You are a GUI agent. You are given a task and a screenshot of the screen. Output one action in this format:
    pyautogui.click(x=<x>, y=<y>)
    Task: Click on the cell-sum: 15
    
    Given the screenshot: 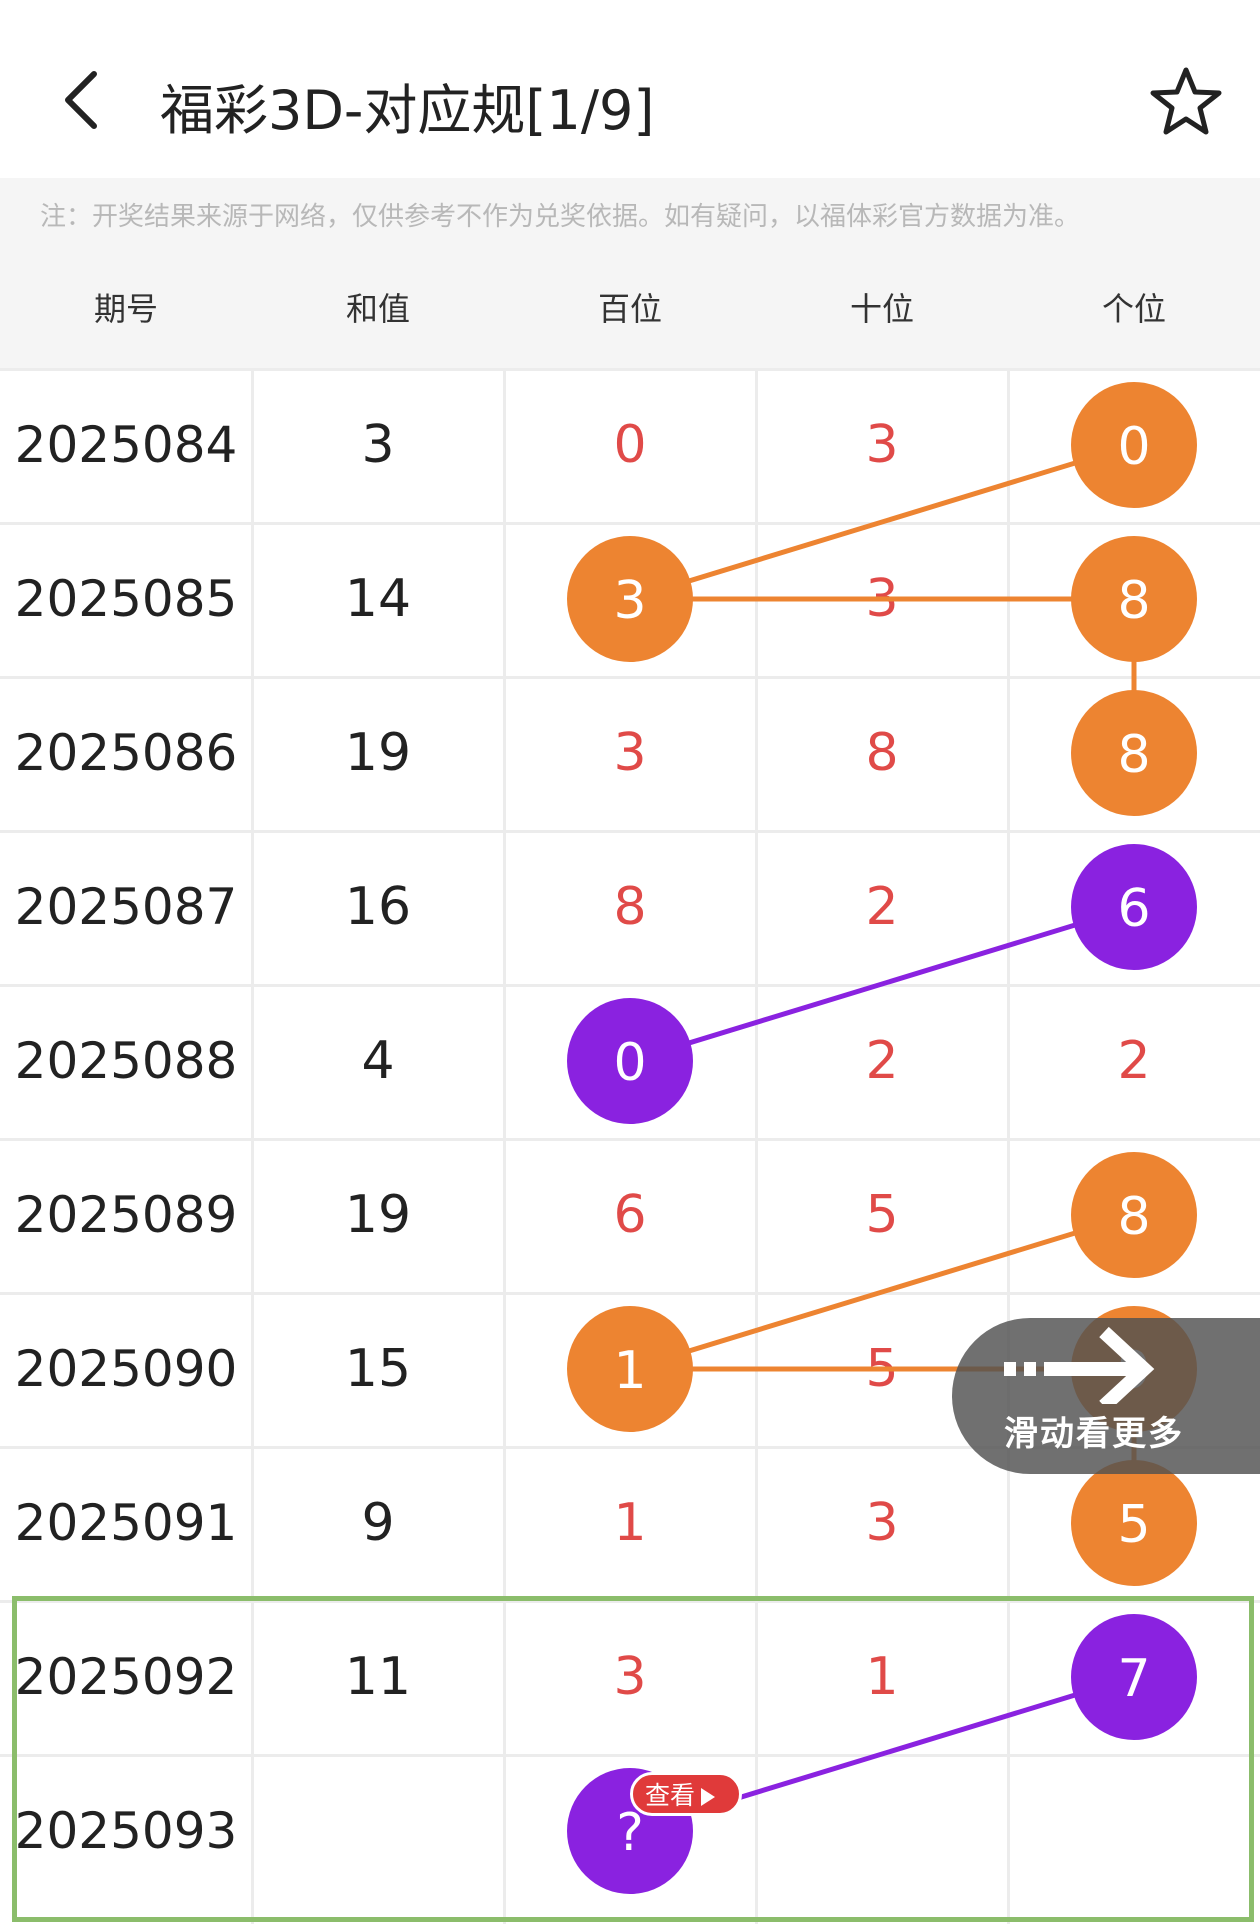 What is the action you would take?
    pyautogui.click(x=378, y=1369)
    